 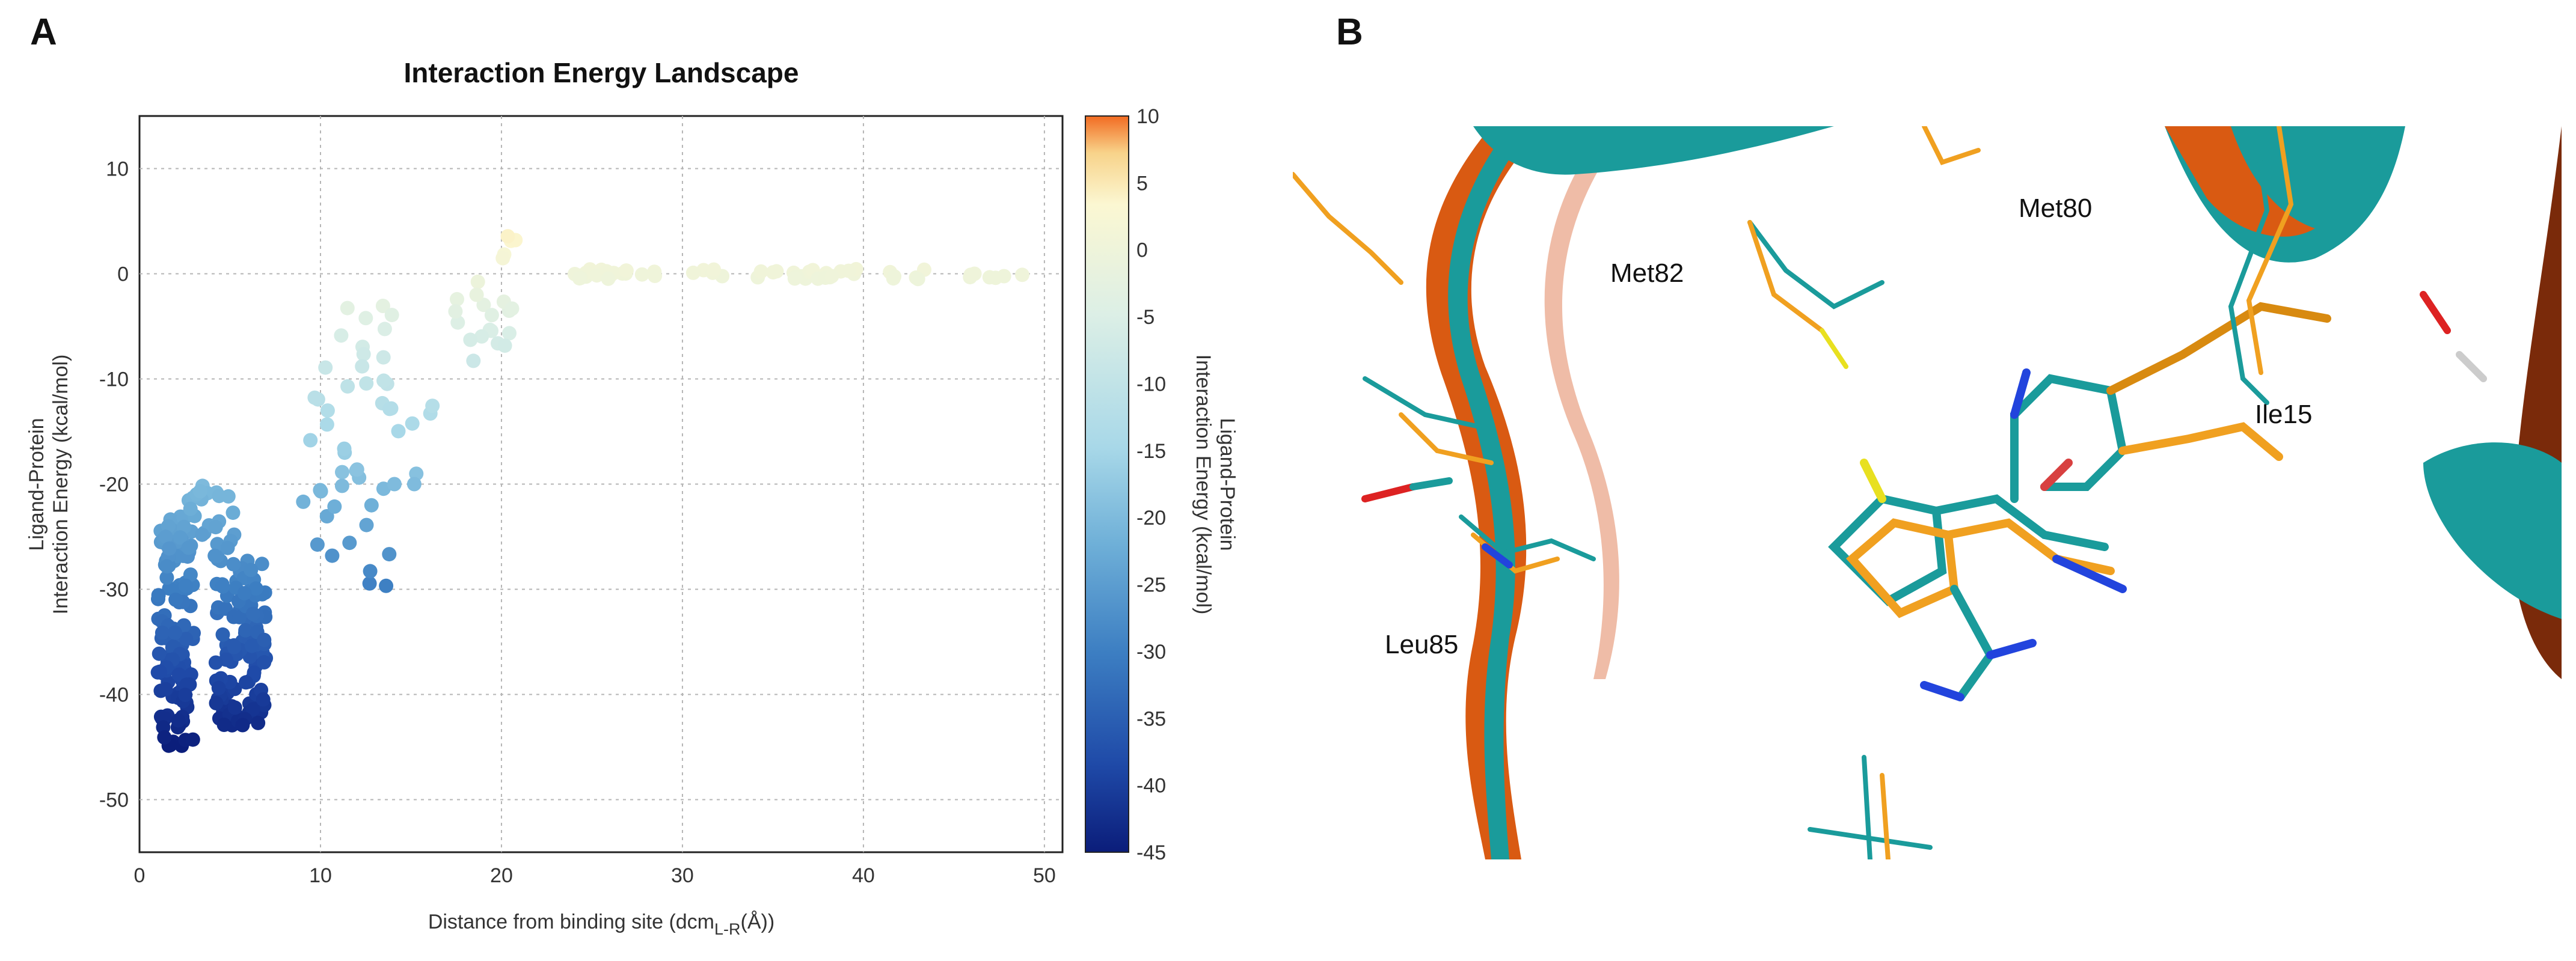 What do you see at coordinates (114, 800) in the screenshot?
I see `y-tick-label: -50` at bounding box center [114, 800].